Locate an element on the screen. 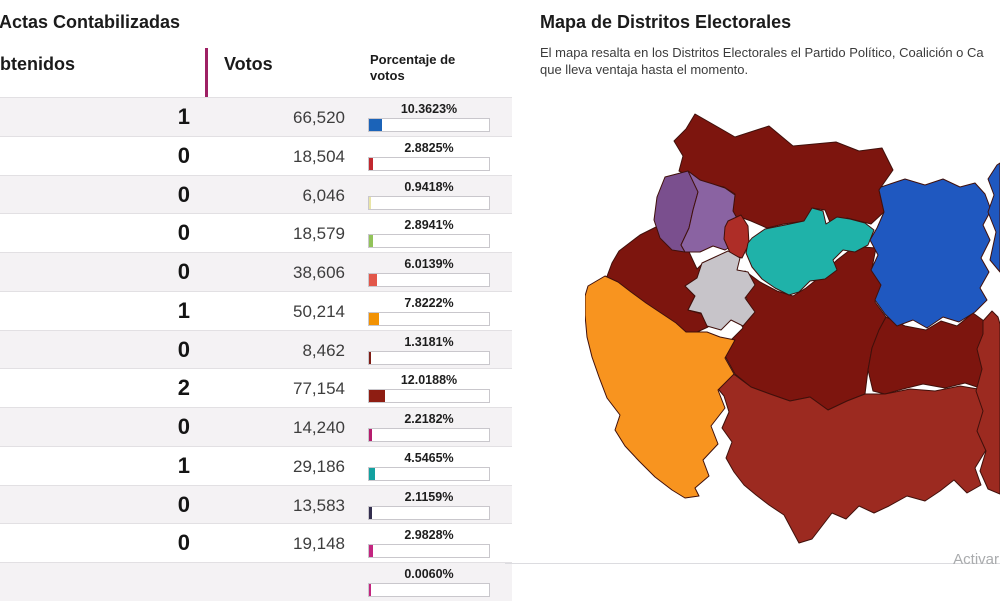 The width and height of the screenshot is (1000, 601). vote-percentage-value: 2.2182% is located at coordinates (429, 419).